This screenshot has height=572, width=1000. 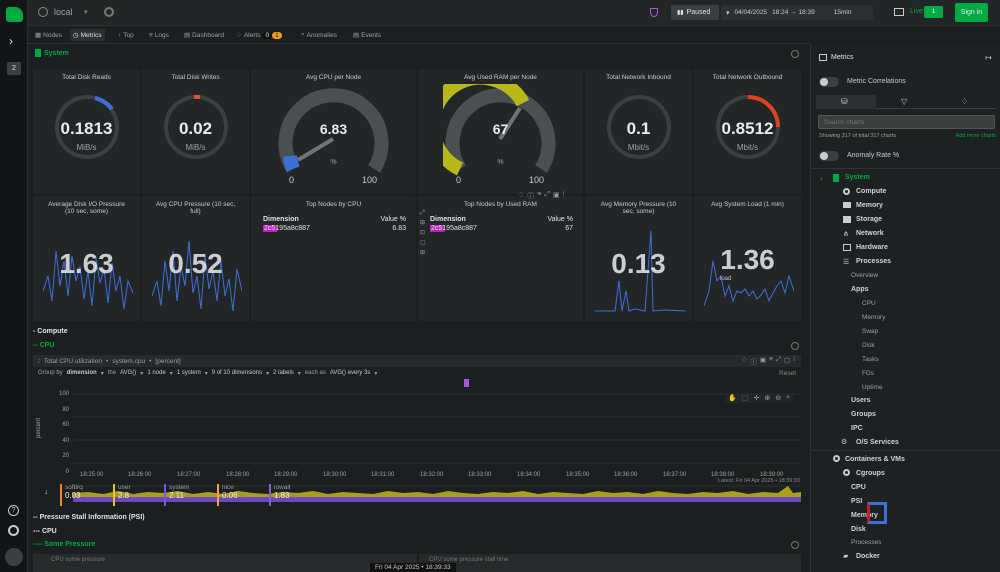 What do you see at coordinates (563, 194) in the screenshot?
I see `drag-icon: ⁞` at bounding box center [563, 194].